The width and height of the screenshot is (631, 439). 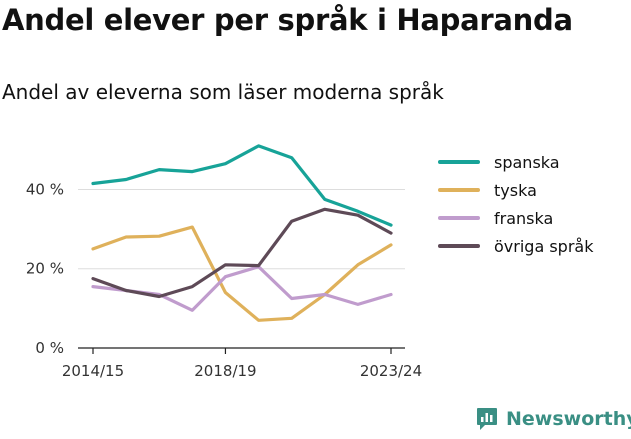 I want to click on x-tick-label: 2014/15, so click(x=93, y=371).